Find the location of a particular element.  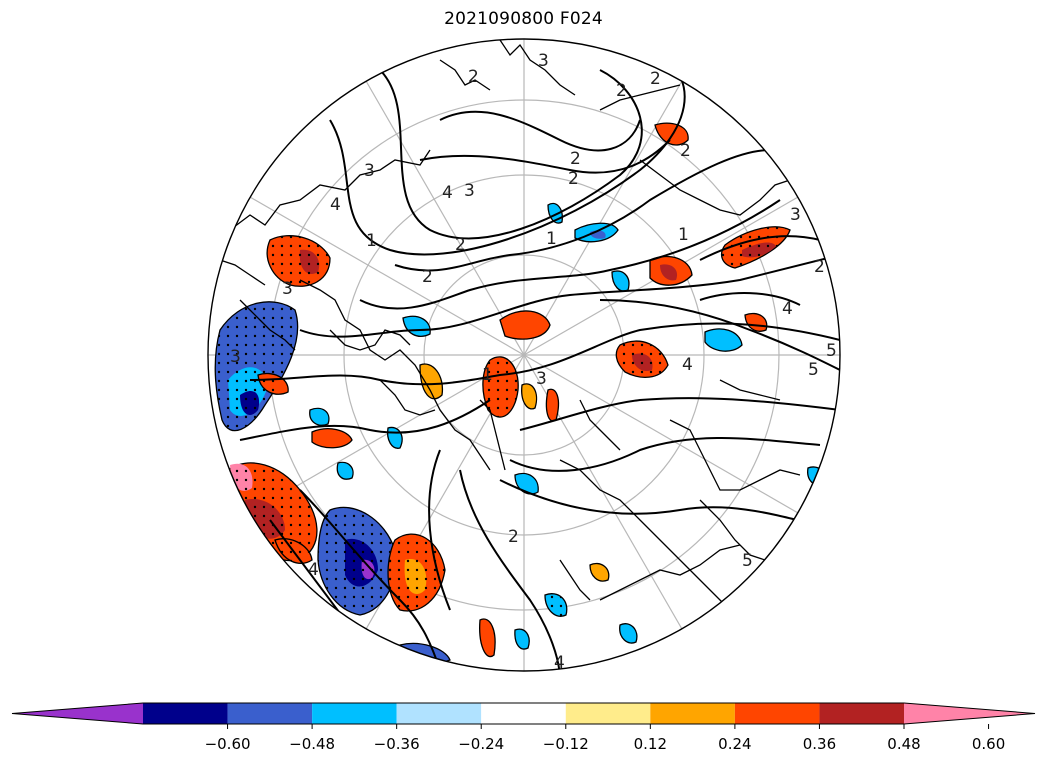

colorbar-tick-label: −0.12 is located at coordinates (566, 744).